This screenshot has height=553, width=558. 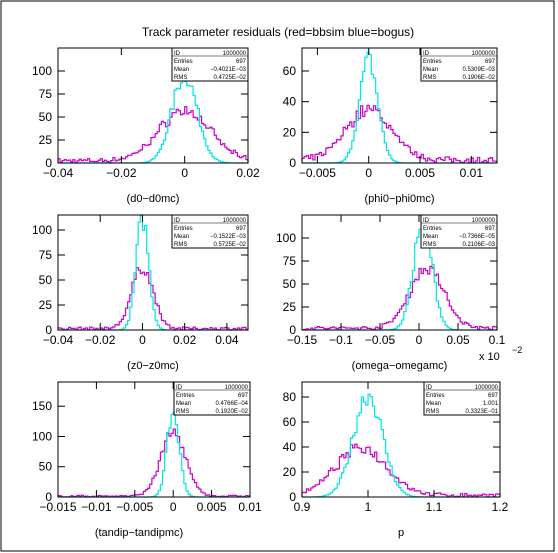 What do you see at coordinates (290, 102) in the screenshot?
I see `y-tick-label: 40` at bounding box center [290, 102].